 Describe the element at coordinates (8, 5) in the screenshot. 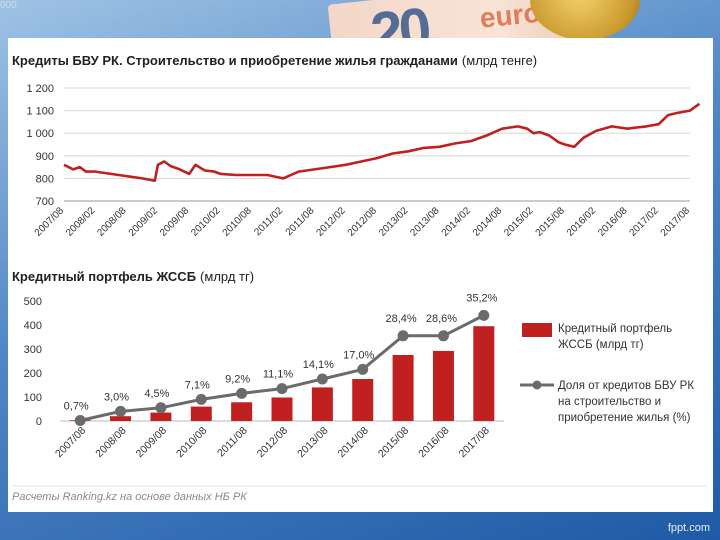

I see `corner-decoration-text: 000` at that location.